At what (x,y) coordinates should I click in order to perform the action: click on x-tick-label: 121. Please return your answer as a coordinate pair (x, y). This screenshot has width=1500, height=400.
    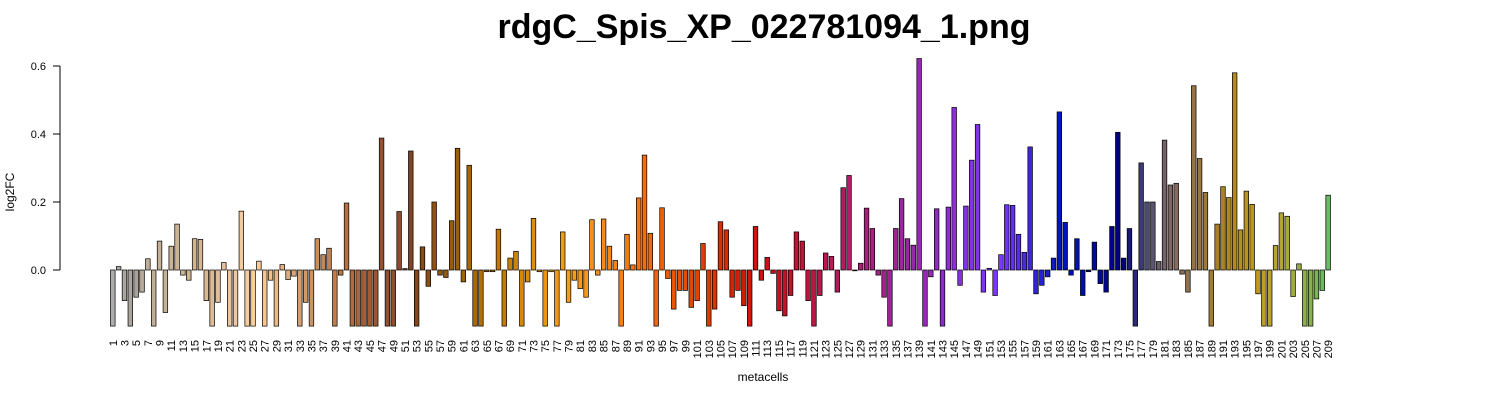
    Looking at the image, I should click on (815, 349).